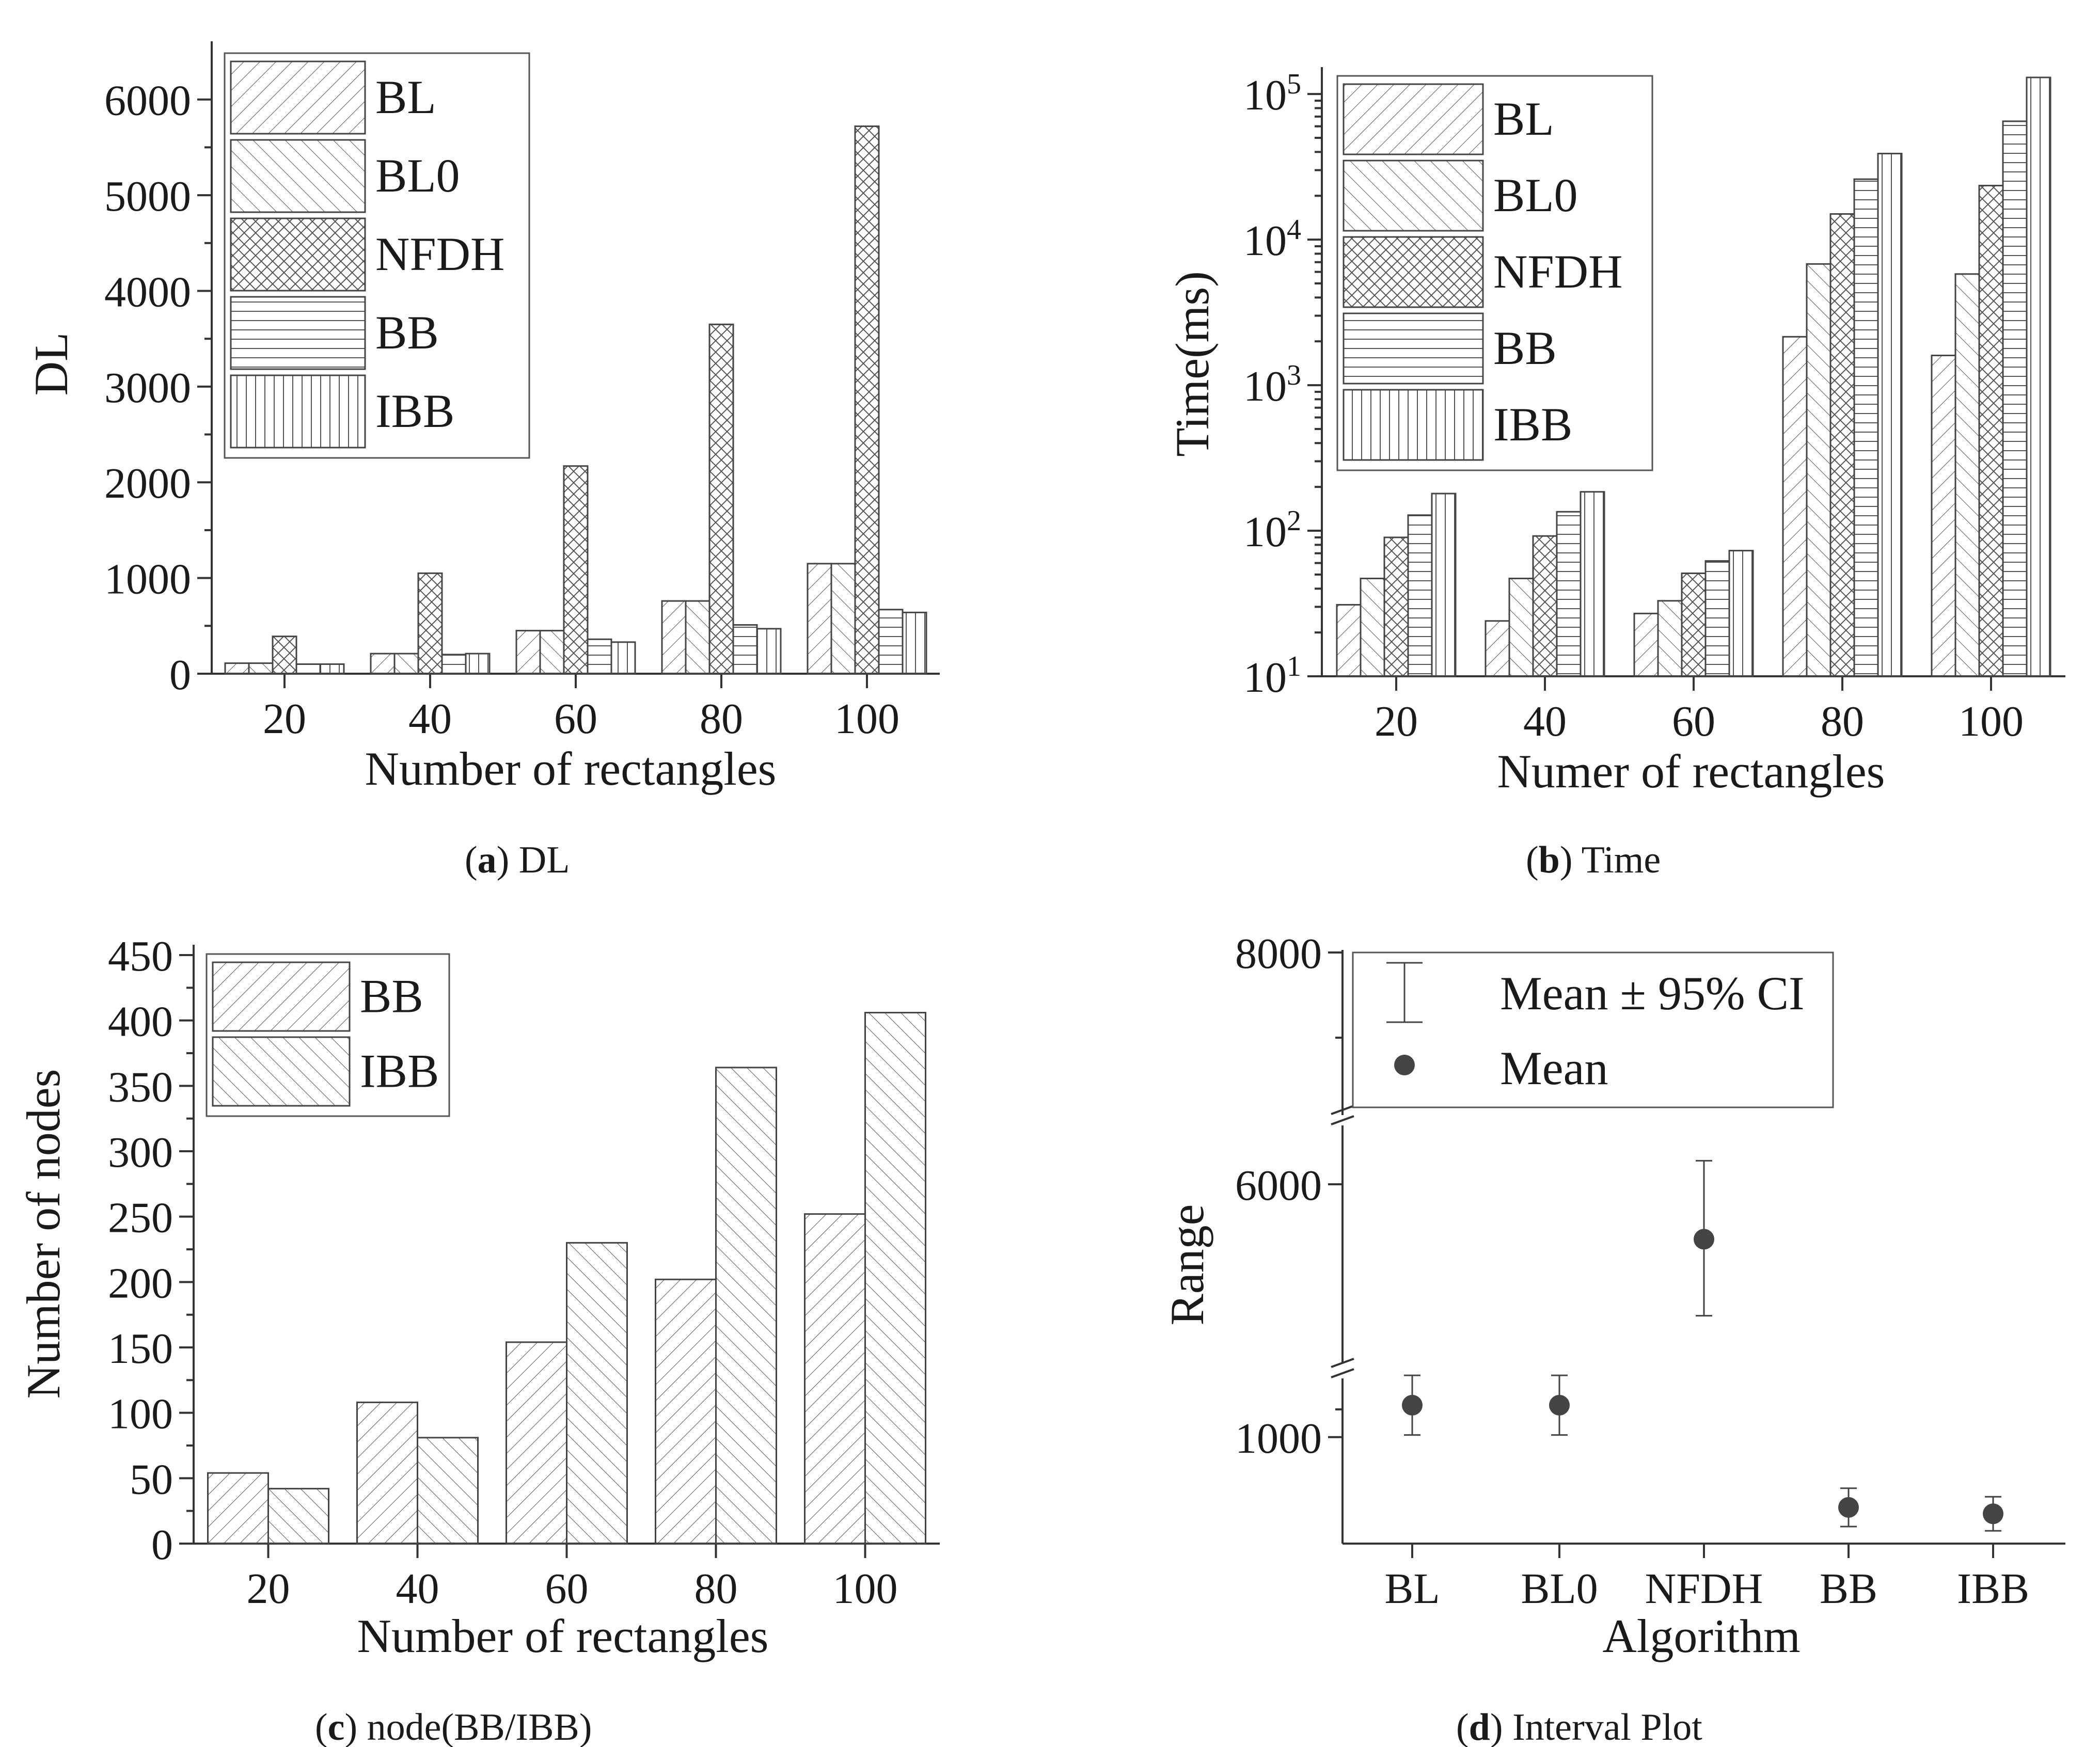  I want to click on a-y-tick-label: 1000, so click(148, 579).